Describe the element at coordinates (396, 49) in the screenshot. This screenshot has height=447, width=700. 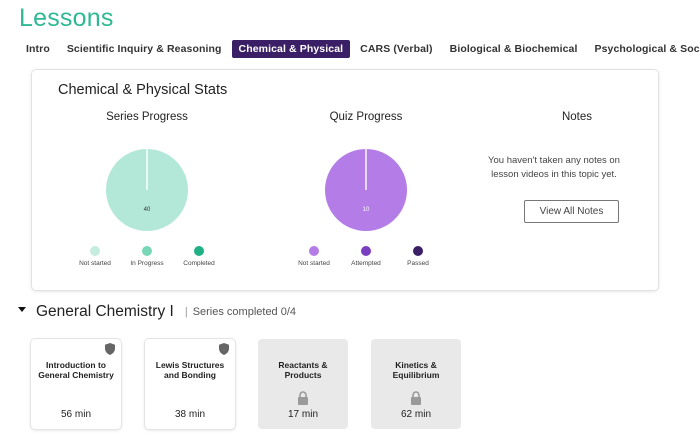
I see `tab-cars-verbal: CARS (Verbal)` at that location.